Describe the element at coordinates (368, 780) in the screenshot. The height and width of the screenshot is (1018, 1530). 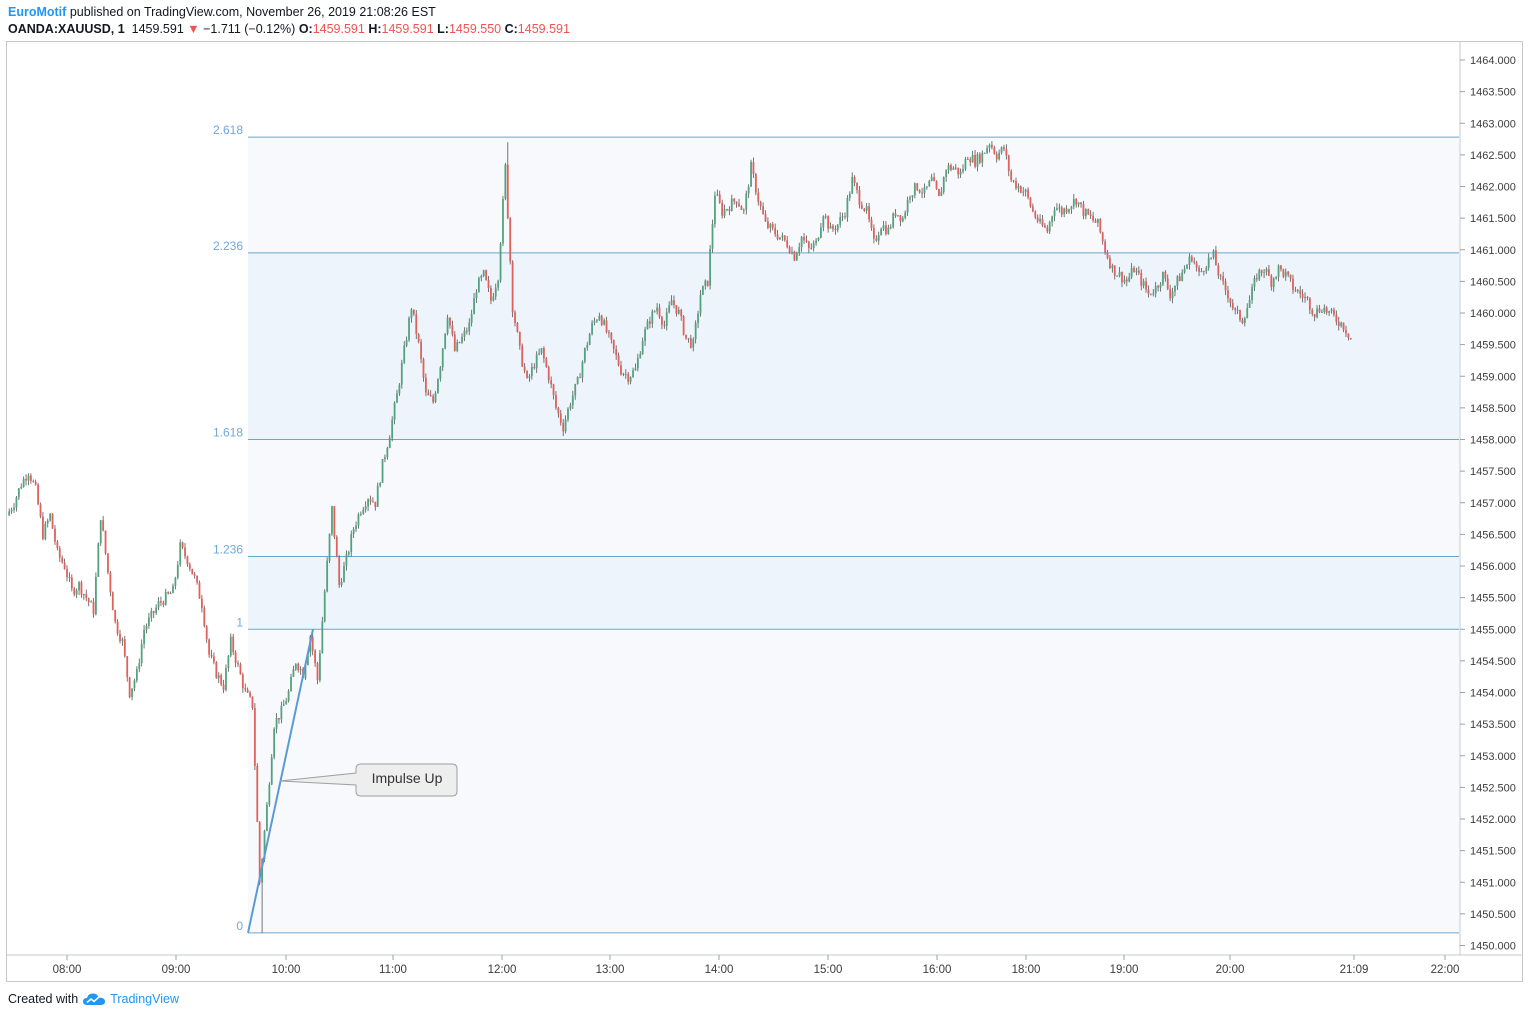
I see `impulse-up-callout: Impulse Up` at that location.